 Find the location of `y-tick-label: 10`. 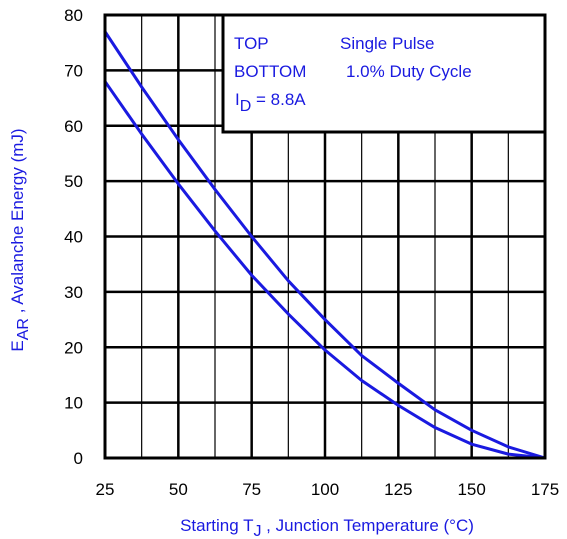

y-tick-label: 10 is located at coordinates (73, 403).